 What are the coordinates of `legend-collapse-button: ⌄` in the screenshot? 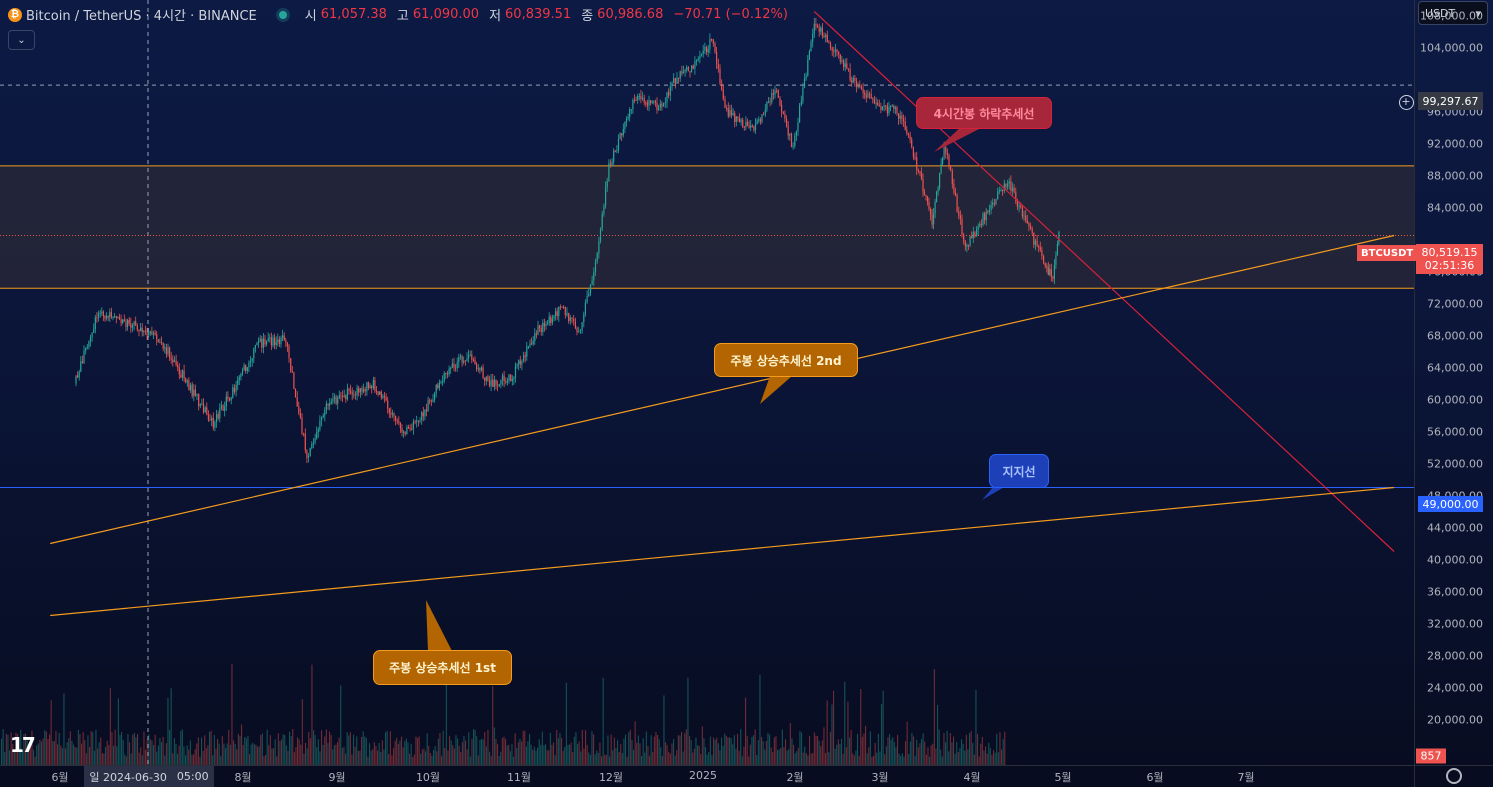 It's located at (21, 40).